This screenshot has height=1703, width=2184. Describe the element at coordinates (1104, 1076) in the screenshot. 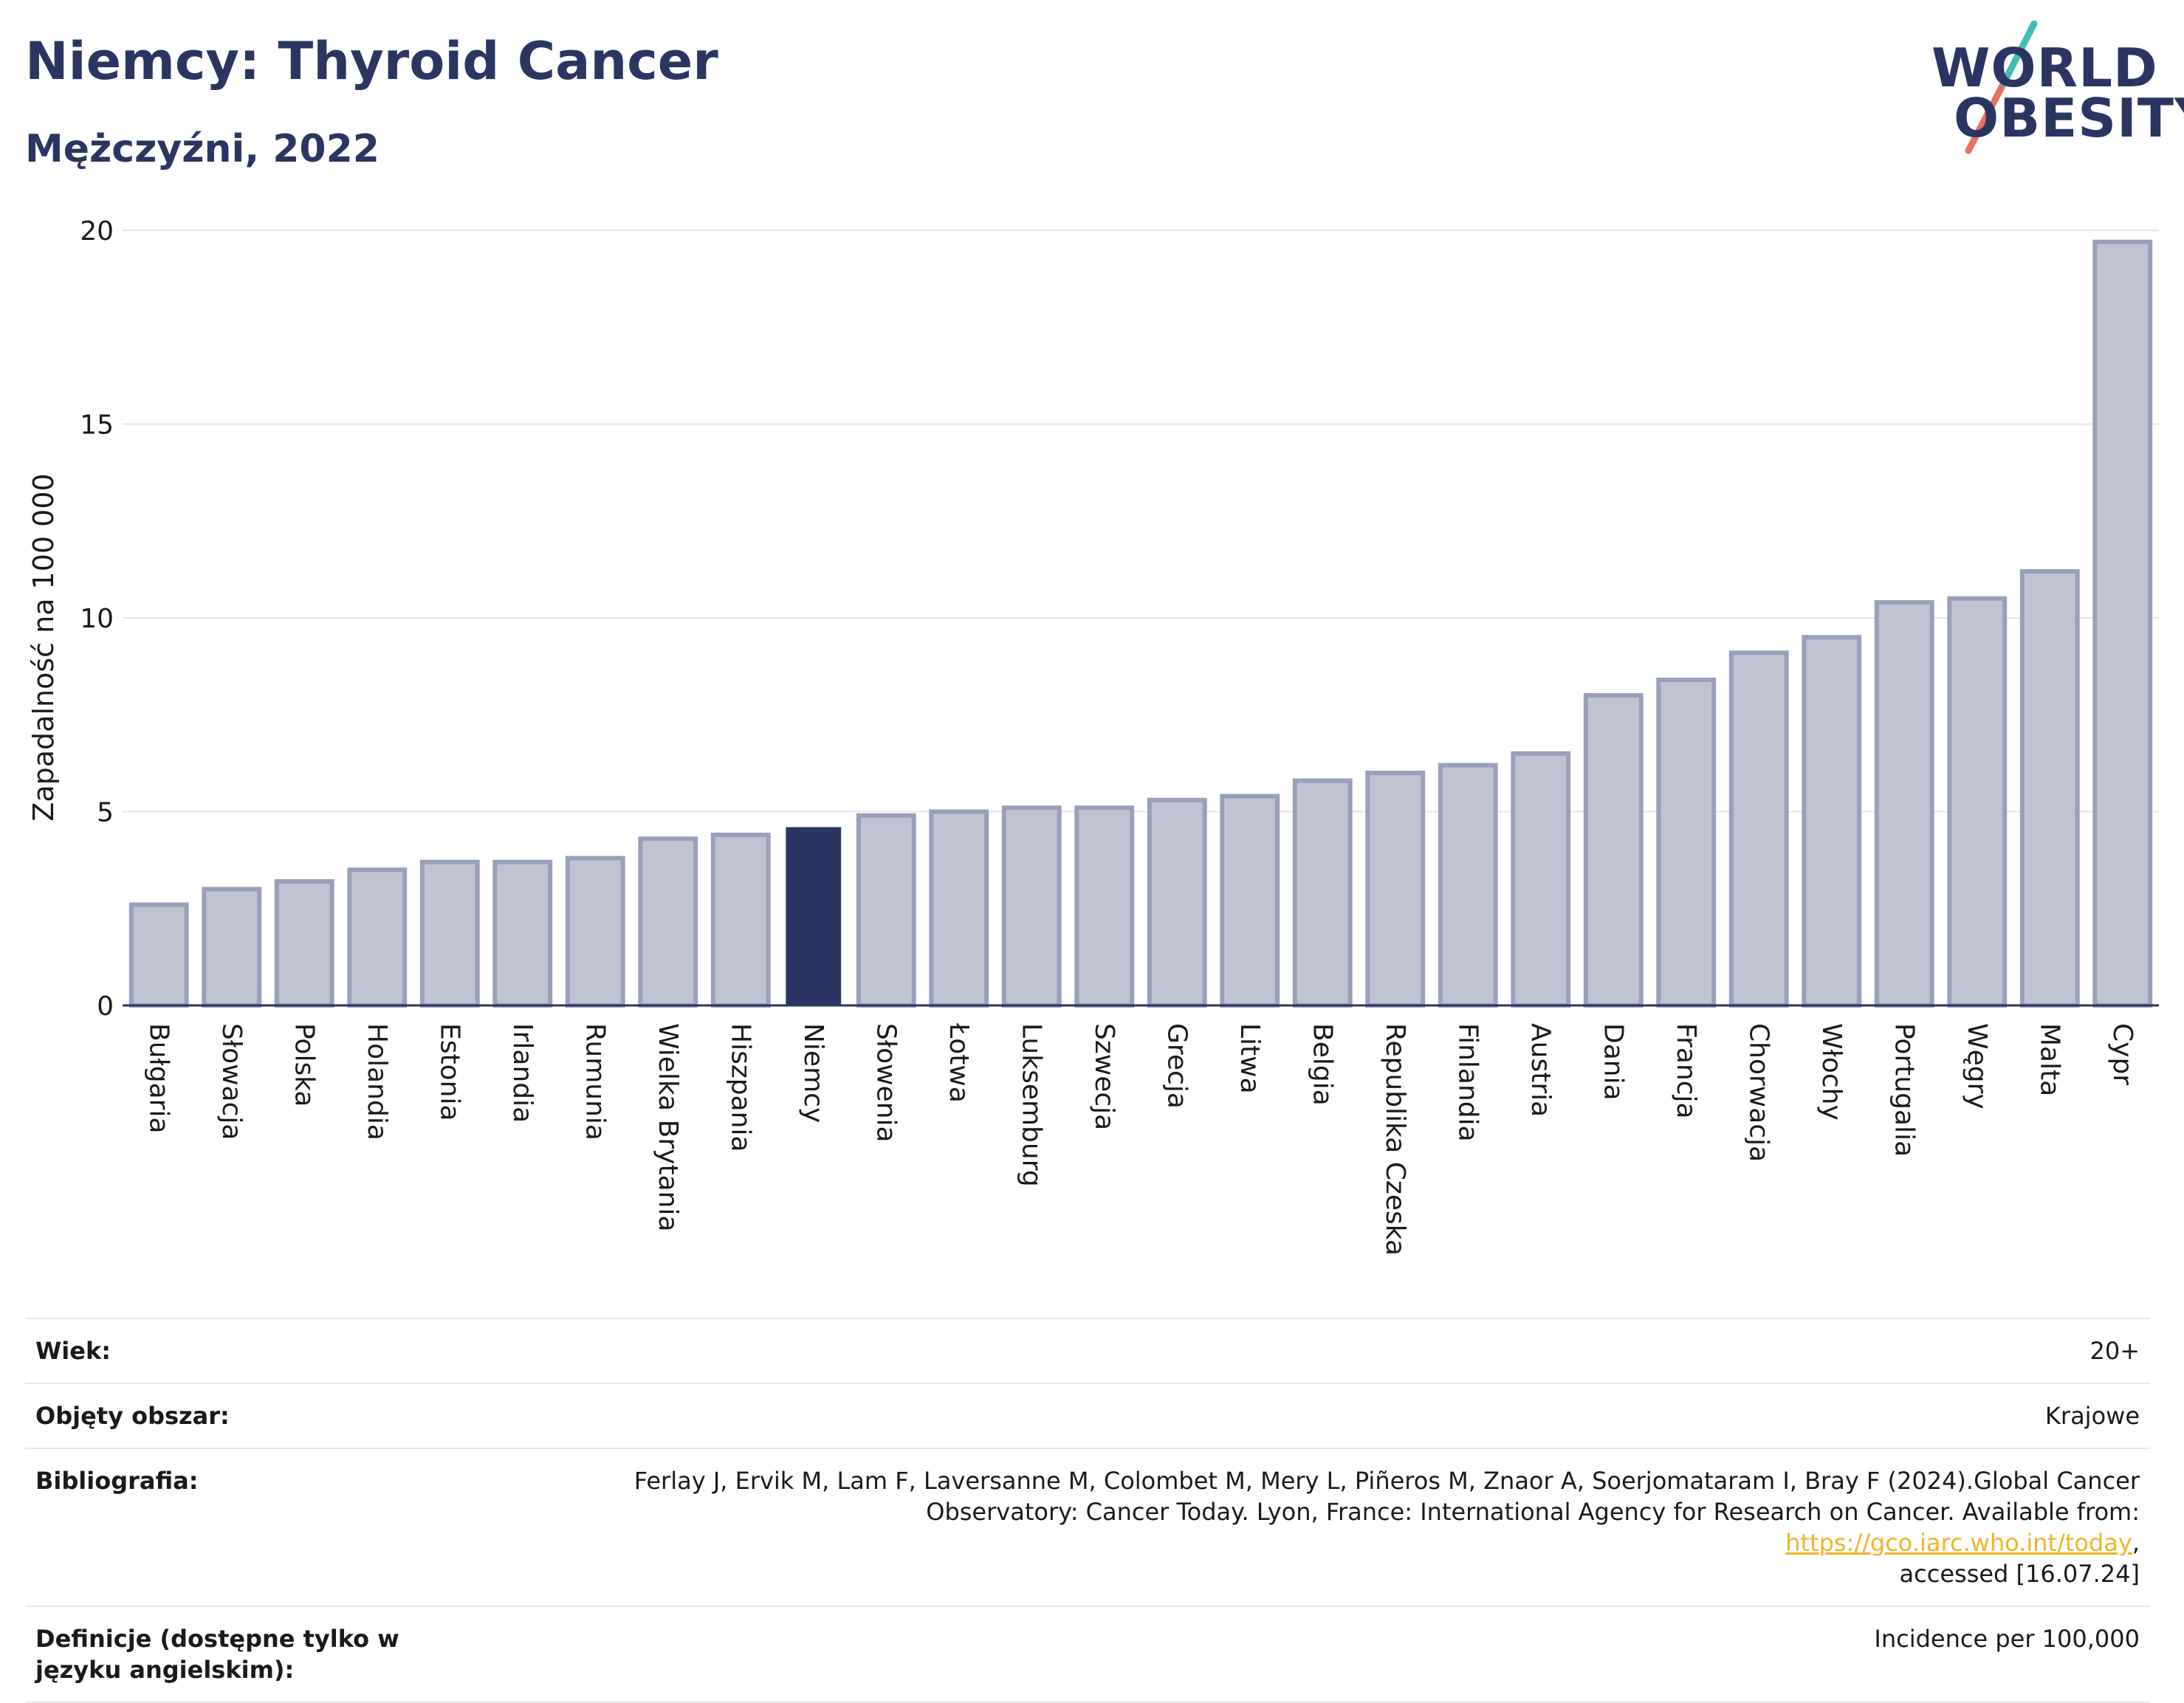

I see `x-tick-label: Szwecja` at that location.